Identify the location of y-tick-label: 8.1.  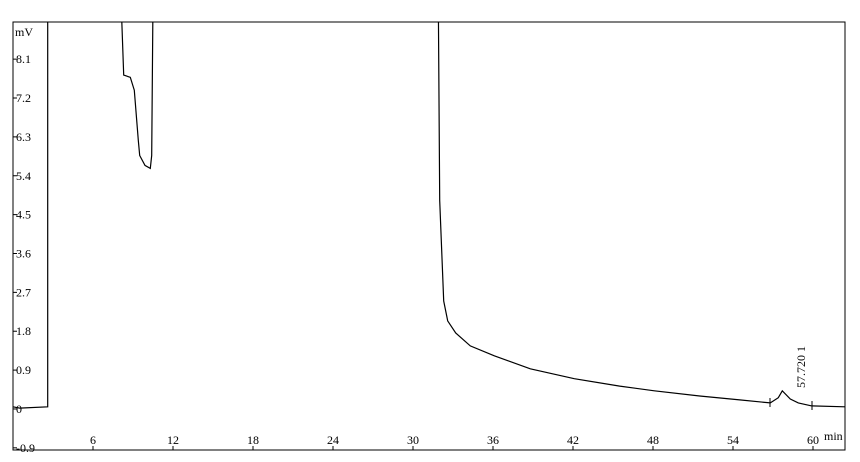
(23, 59).